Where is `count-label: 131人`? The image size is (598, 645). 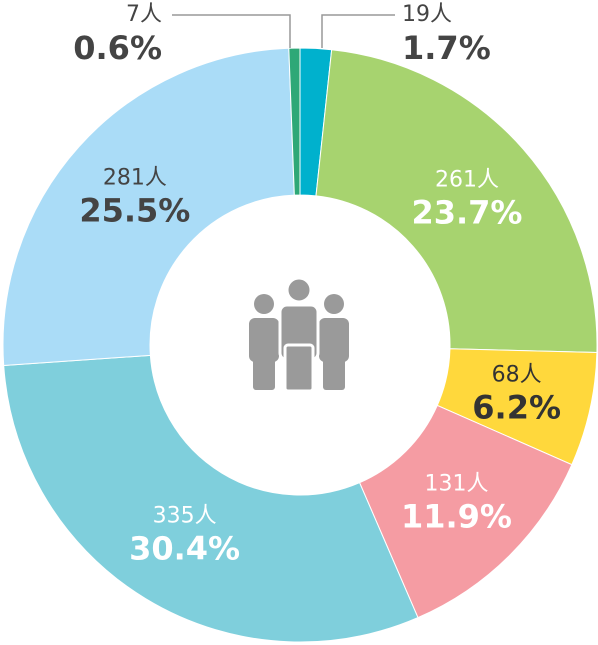
count-label: 131人 is located at coordinates (456, 483).